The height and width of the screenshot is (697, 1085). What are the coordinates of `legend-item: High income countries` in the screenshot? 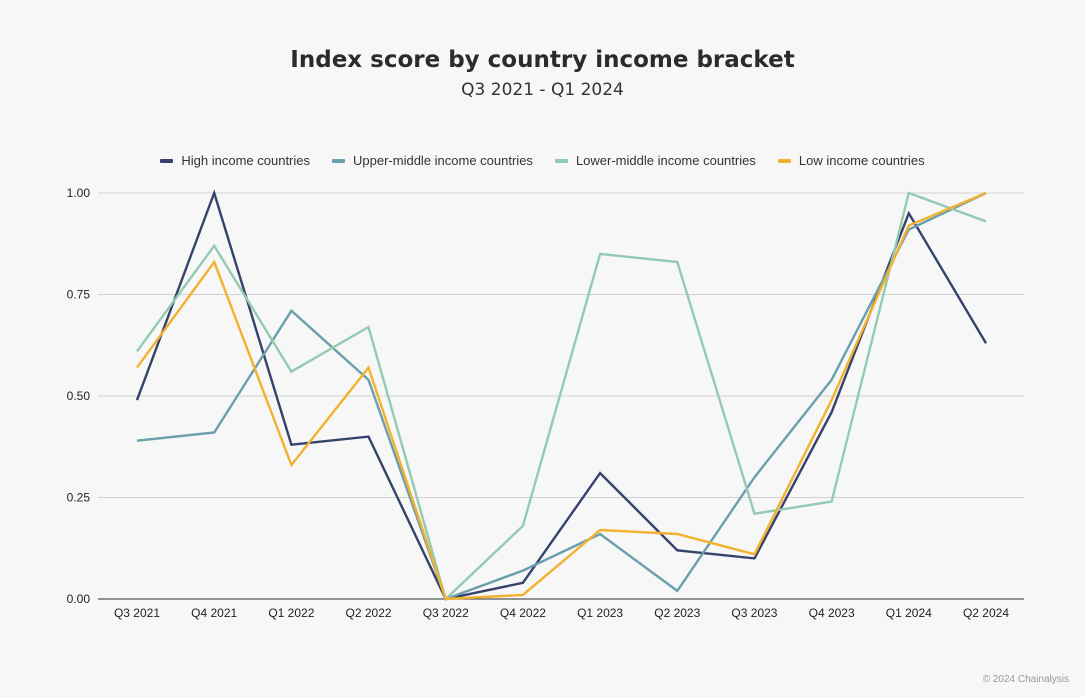 It's located at (235, 160).